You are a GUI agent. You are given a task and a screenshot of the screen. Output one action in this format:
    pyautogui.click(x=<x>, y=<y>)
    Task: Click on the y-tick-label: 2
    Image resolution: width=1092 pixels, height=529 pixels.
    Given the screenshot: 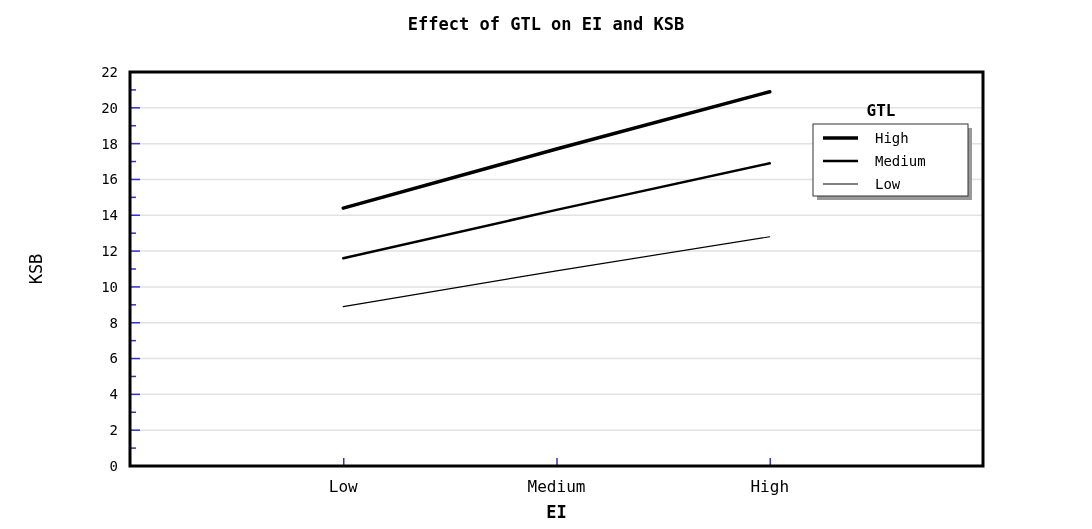 What is the action you would take?
    pyautogui.click(x=113, y=430)
    